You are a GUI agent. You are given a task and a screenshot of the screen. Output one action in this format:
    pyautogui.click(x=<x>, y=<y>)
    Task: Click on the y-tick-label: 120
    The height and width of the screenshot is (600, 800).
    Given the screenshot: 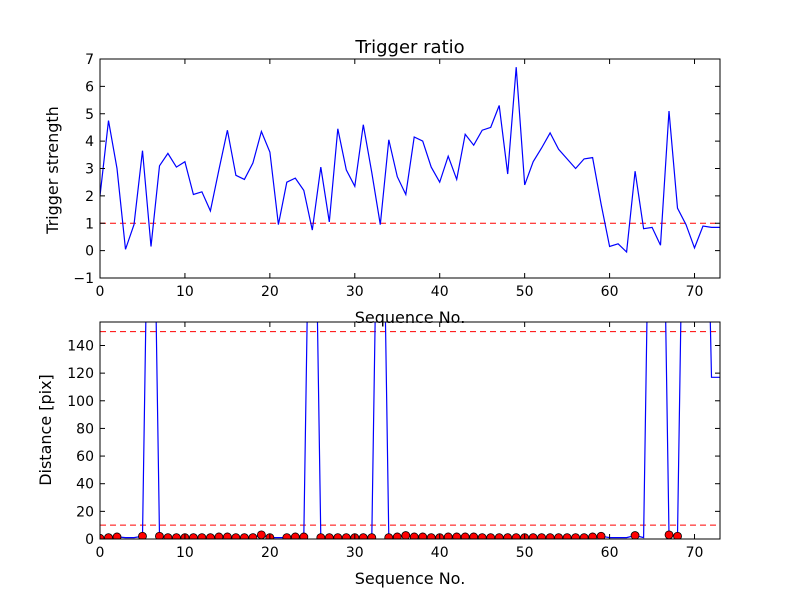 What is the action you would take?
    pyautogui.click(x=80, y=374)
    